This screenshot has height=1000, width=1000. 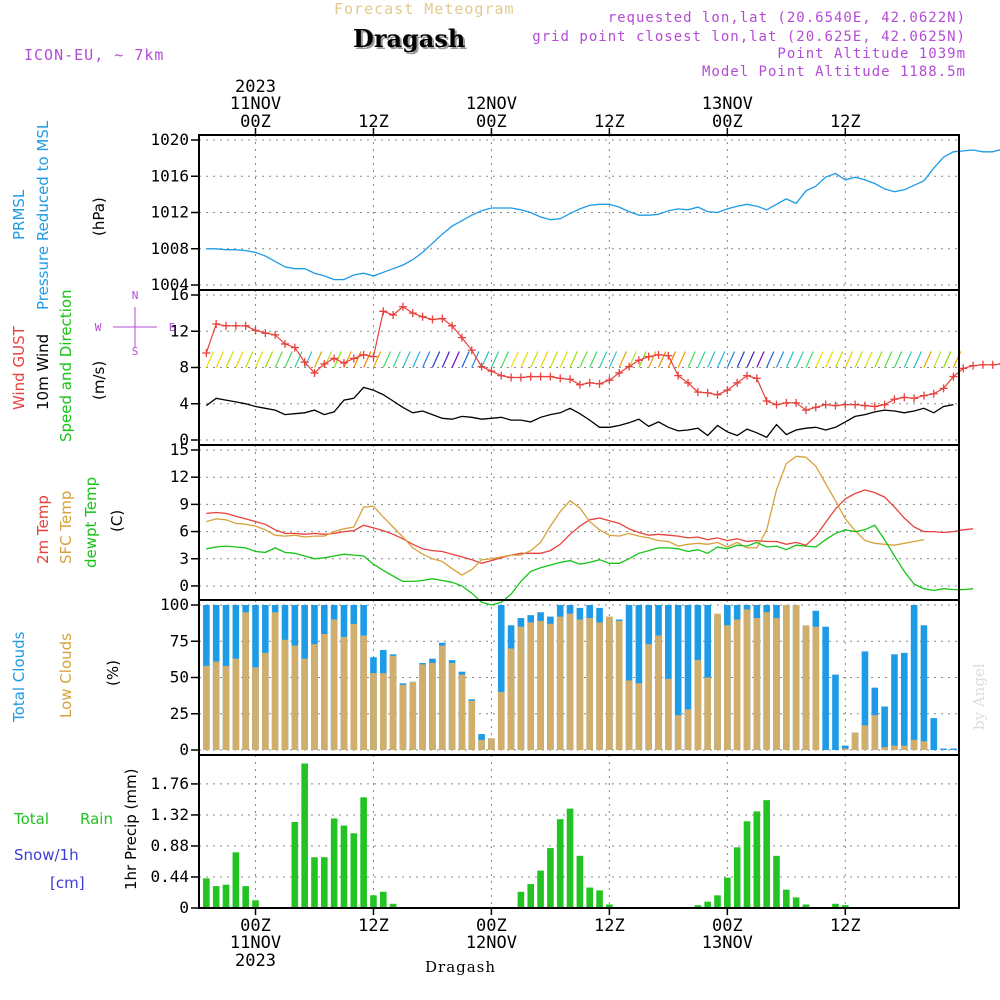 I want to click on compass-cross, so click(x=135, y=327).